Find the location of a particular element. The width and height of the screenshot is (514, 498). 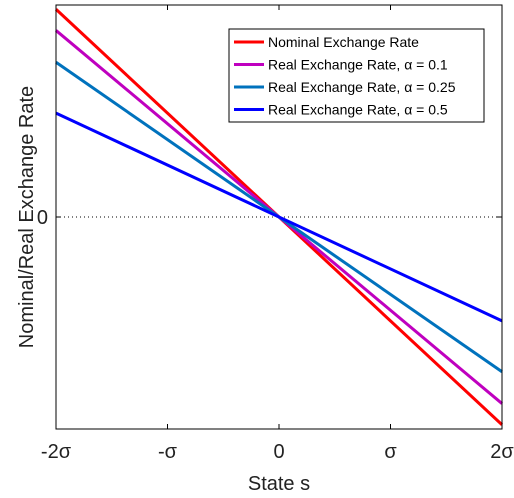

x-tick-label: 0 is located at coordinates (278, 452).